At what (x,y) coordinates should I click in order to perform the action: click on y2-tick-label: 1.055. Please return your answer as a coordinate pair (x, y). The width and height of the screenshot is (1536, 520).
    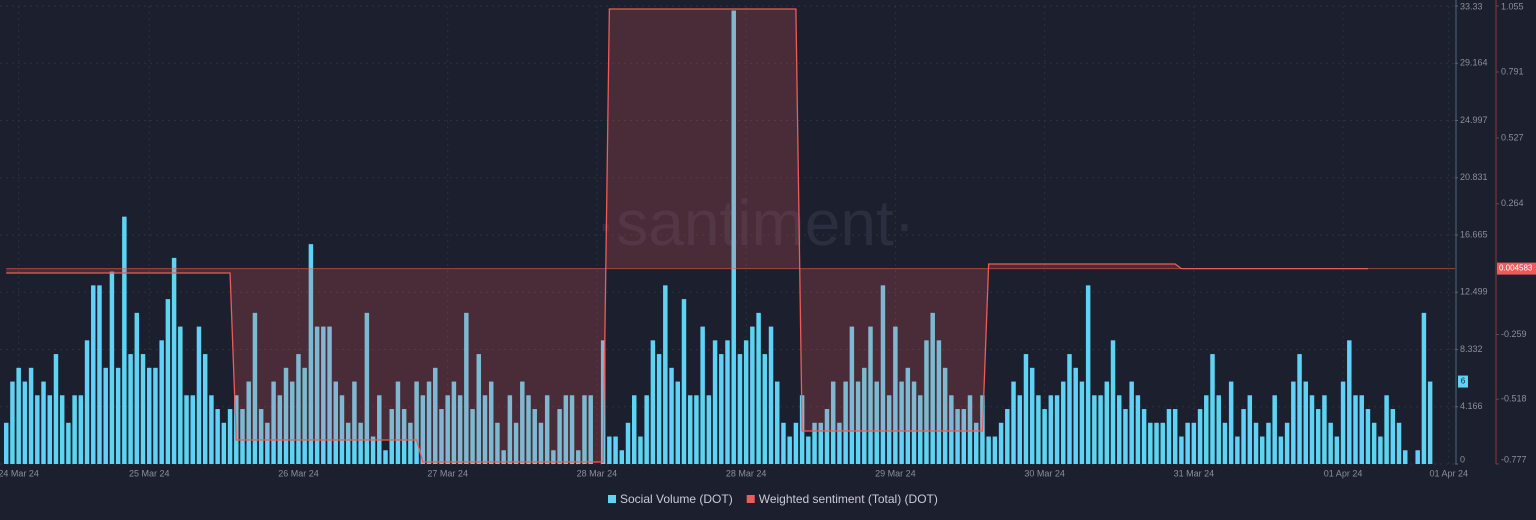
    Looking at the image, I should click on (1512, 6).